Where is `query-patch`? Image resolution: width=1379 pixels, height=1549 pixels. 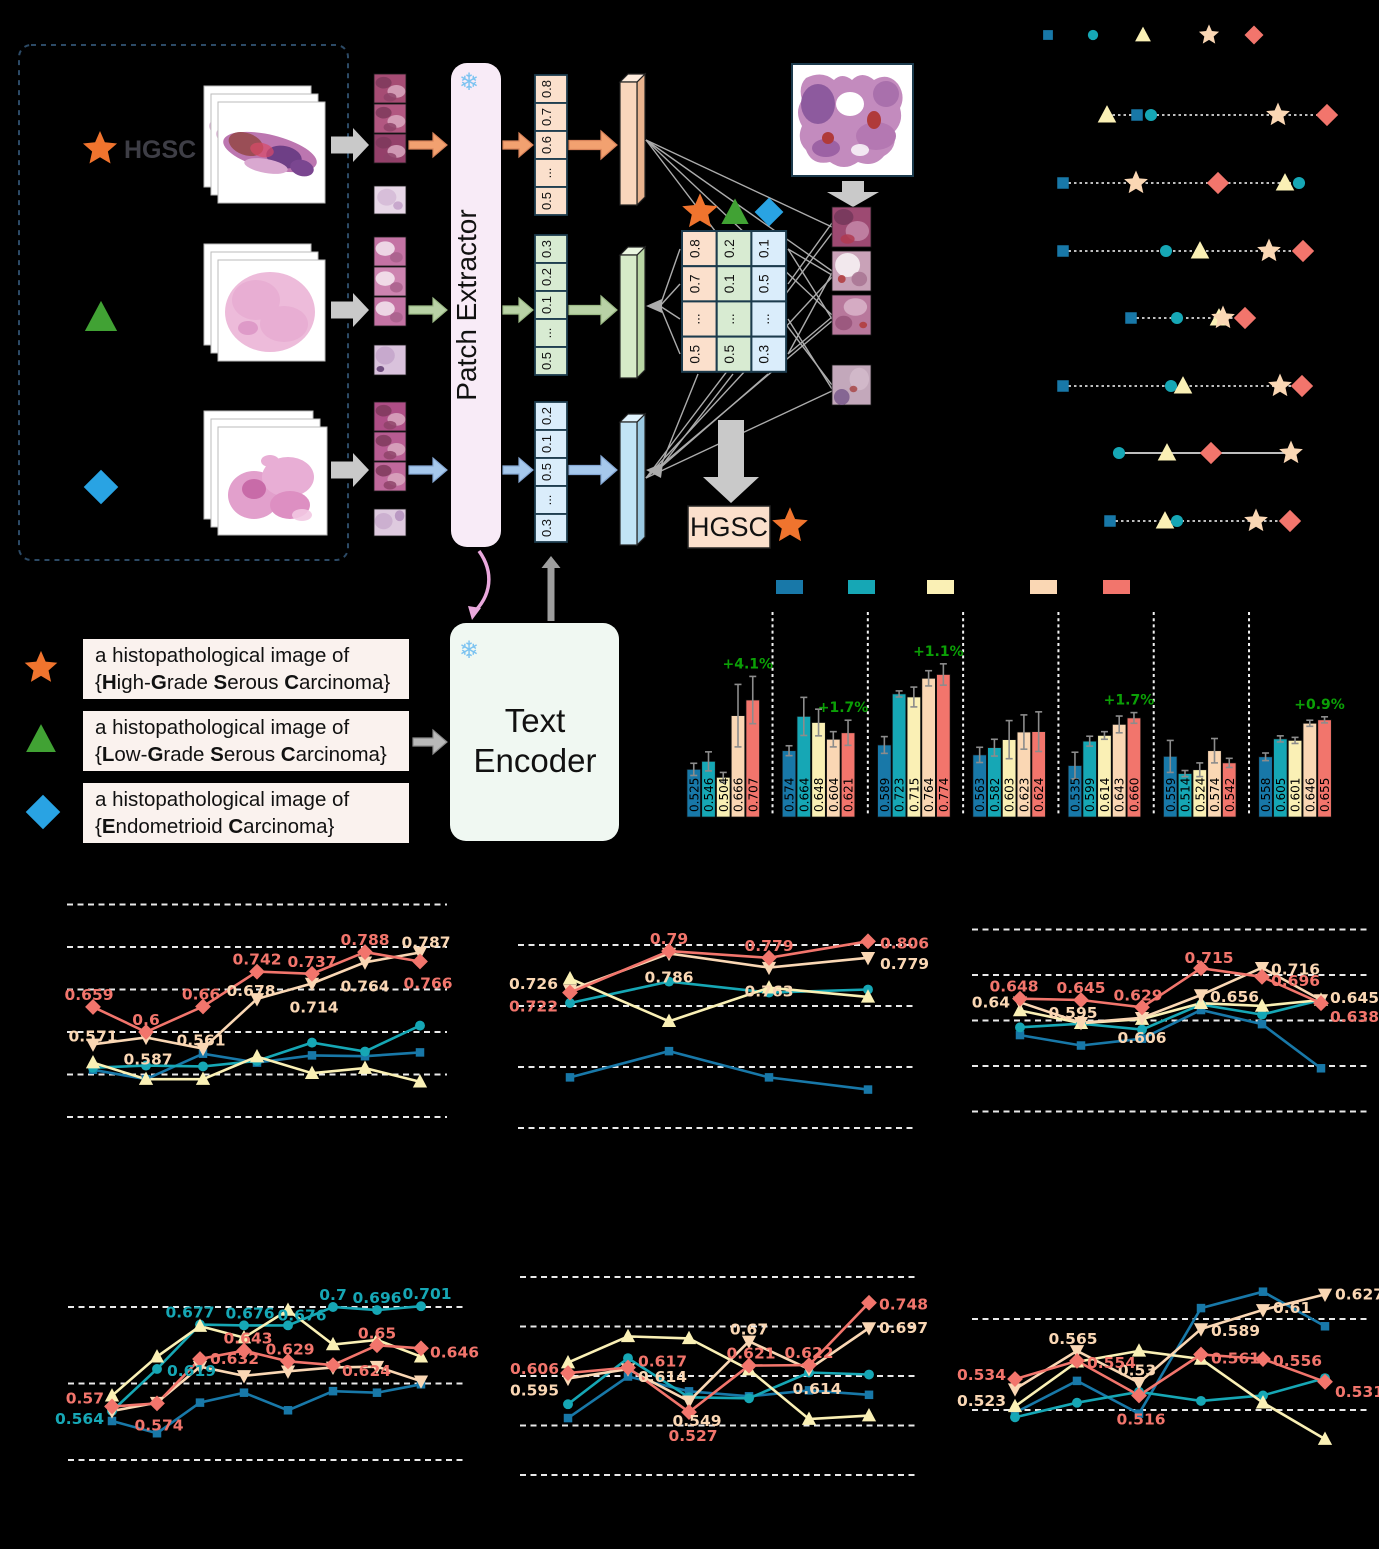 query-patch is located at coordinates (851, 315).